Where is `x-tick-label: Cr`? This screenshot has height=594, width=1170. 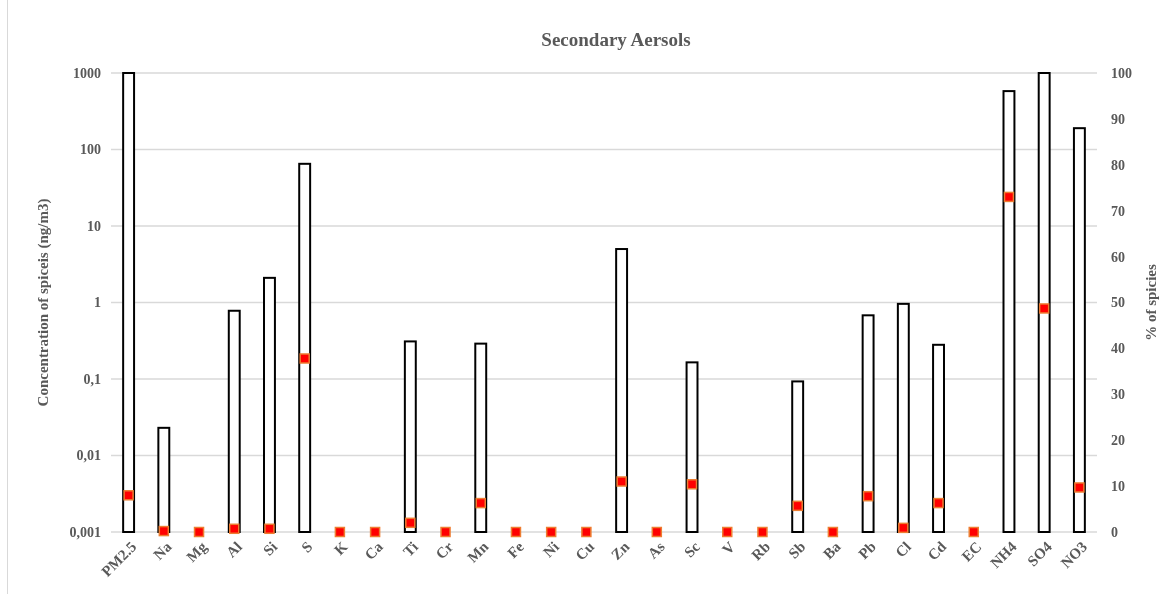 x-tick-label: Cr is located at coordinates (444, 550).